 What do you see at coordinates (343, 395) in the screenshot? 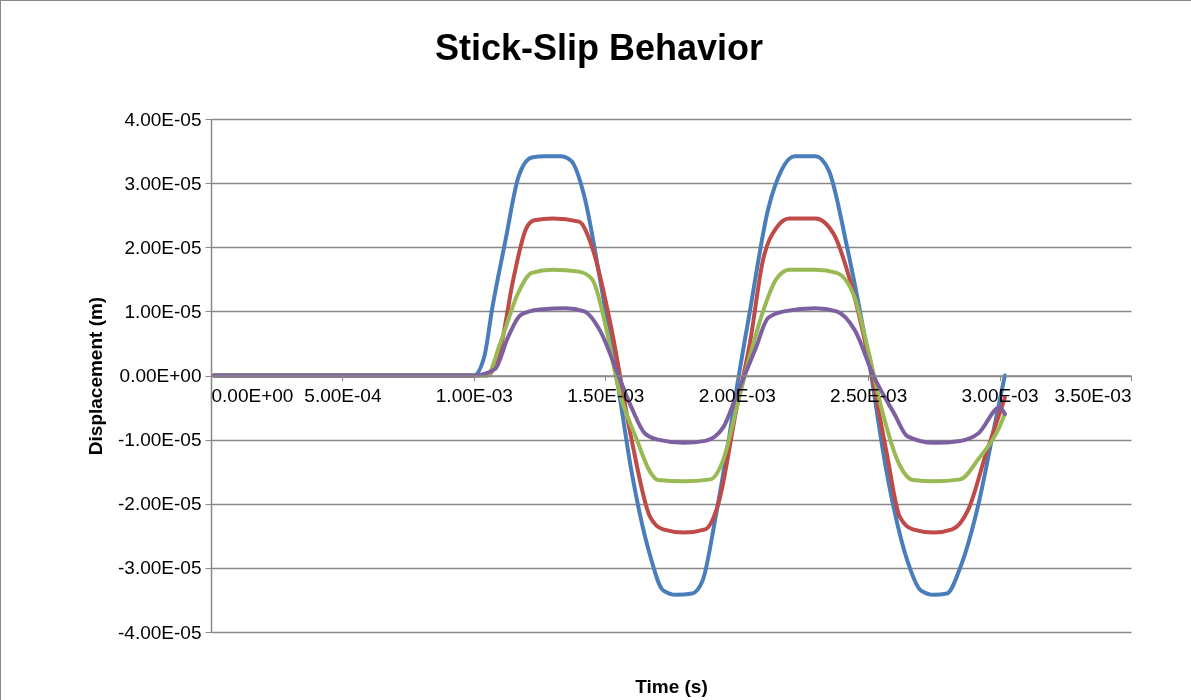
I see `x-tick-label: 5.00E-04` at bounding box center [343, 395].